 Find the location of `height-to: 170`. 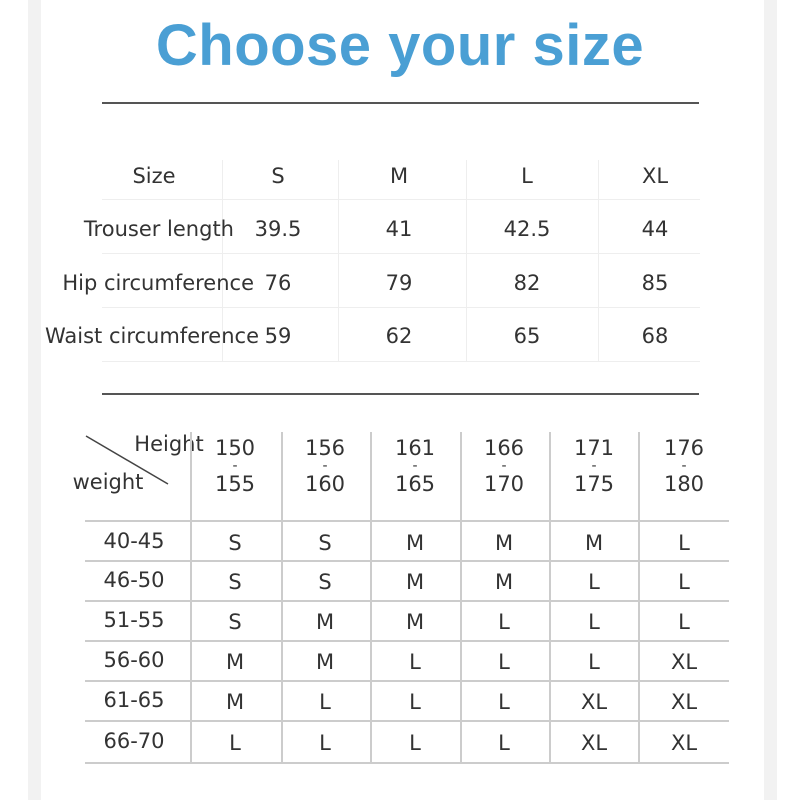

height-to: 170 is located at coordinates (504, 484).